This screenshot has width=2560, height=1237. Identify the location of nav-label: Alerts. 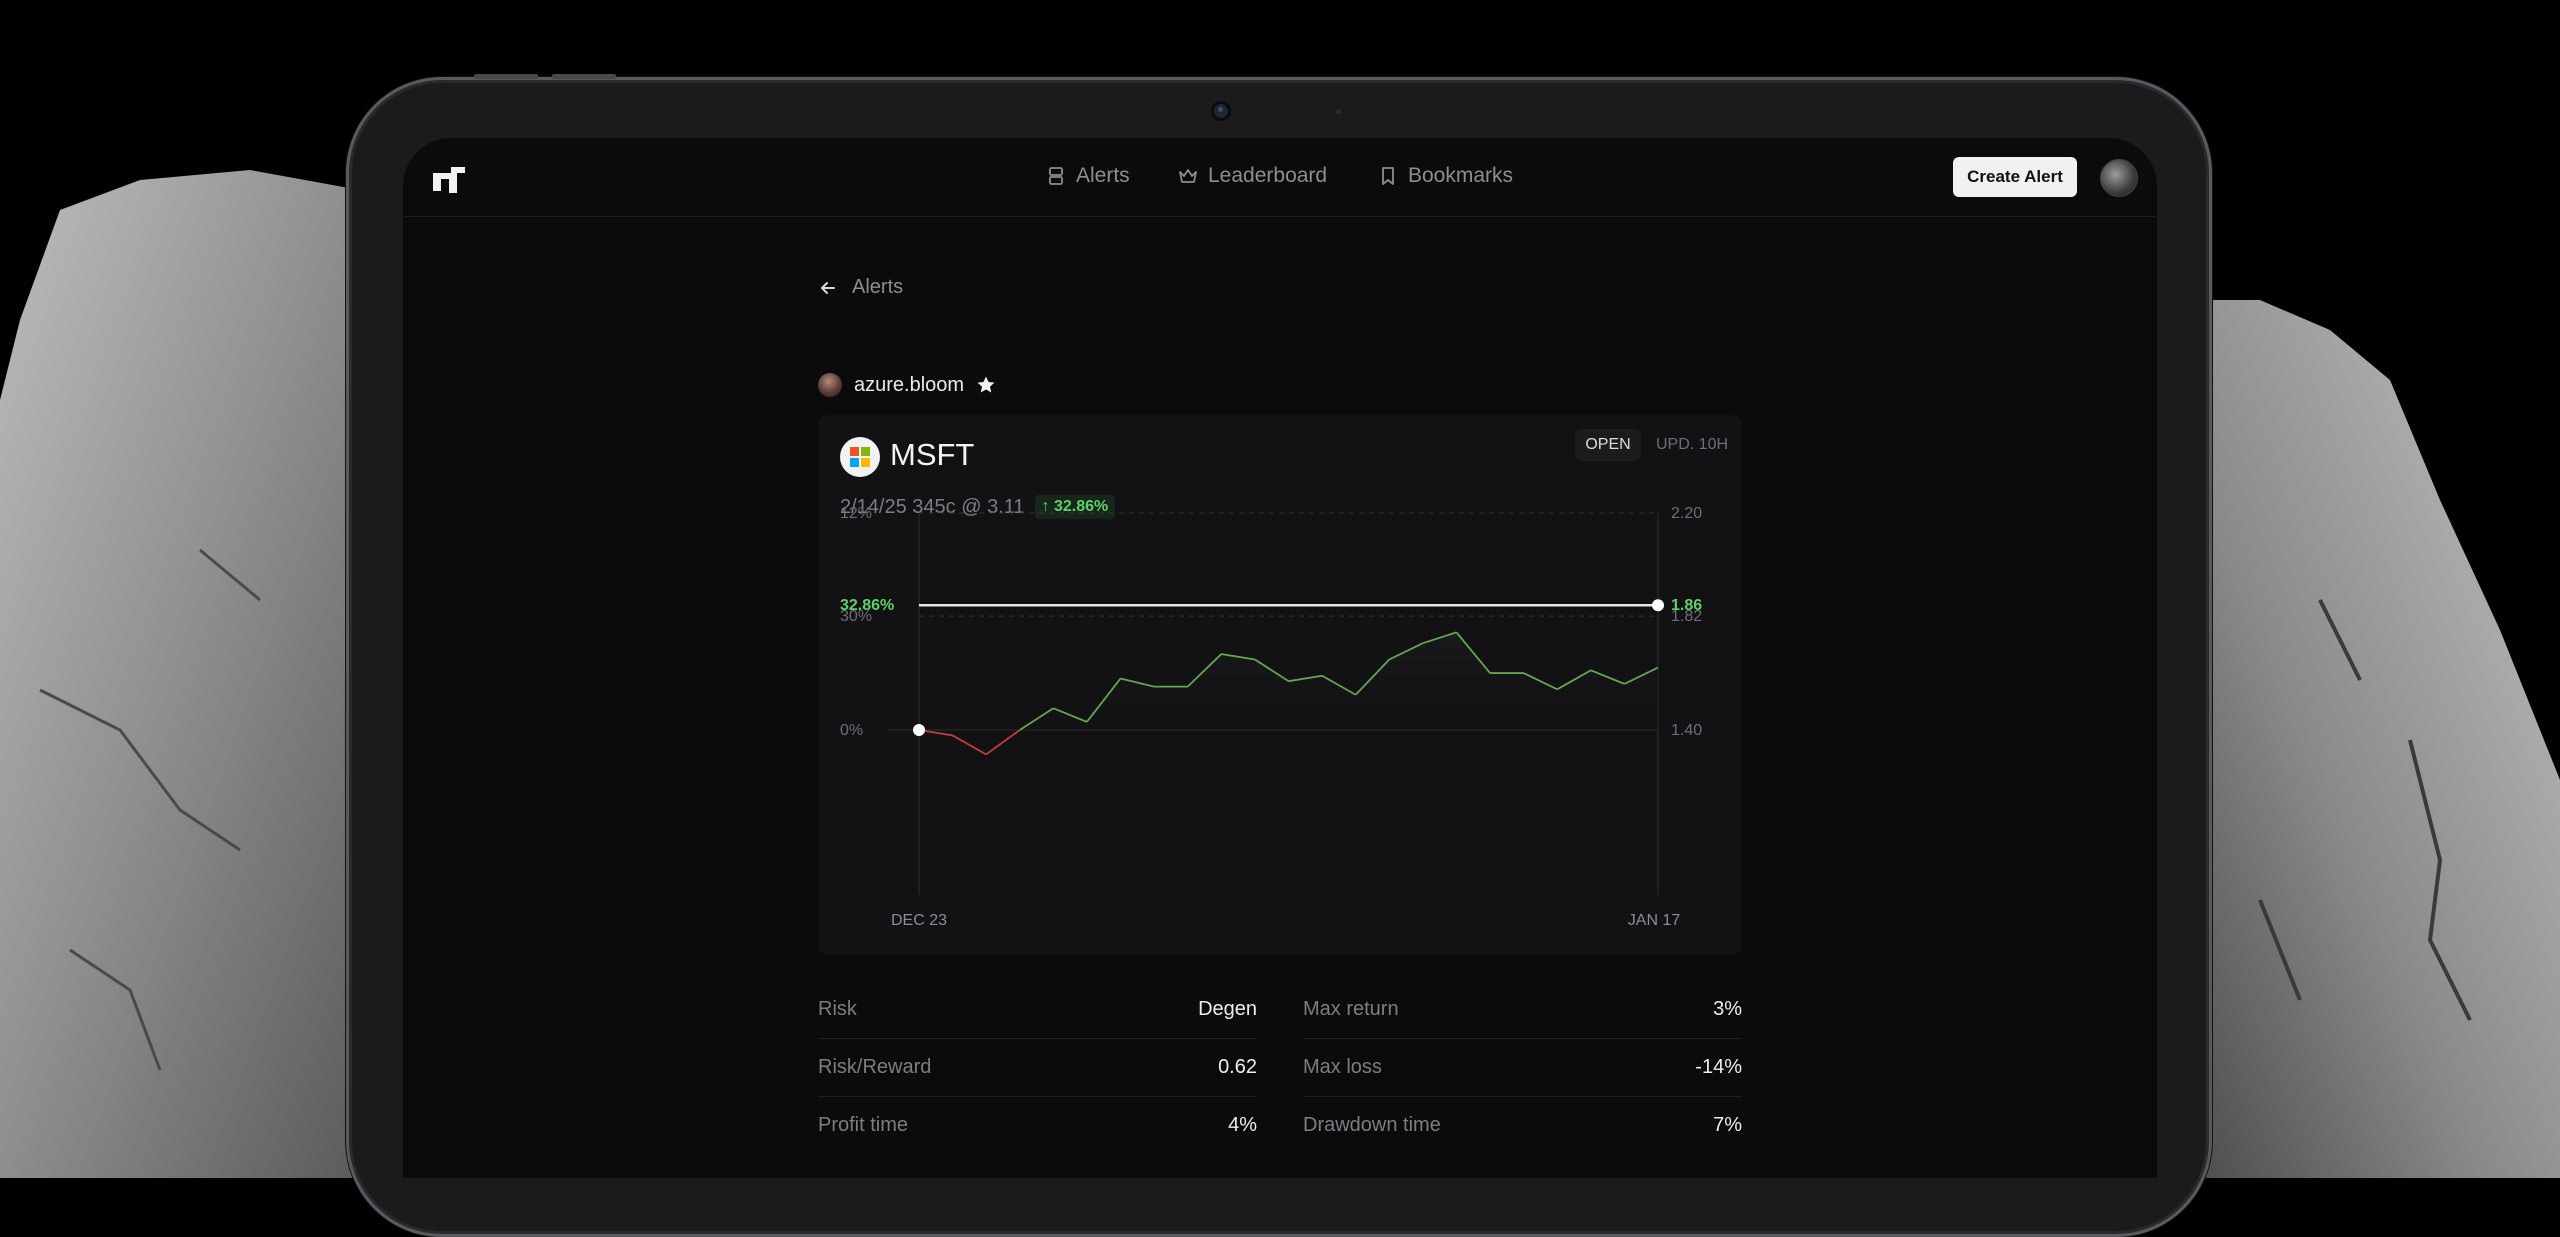
(1103, 175).